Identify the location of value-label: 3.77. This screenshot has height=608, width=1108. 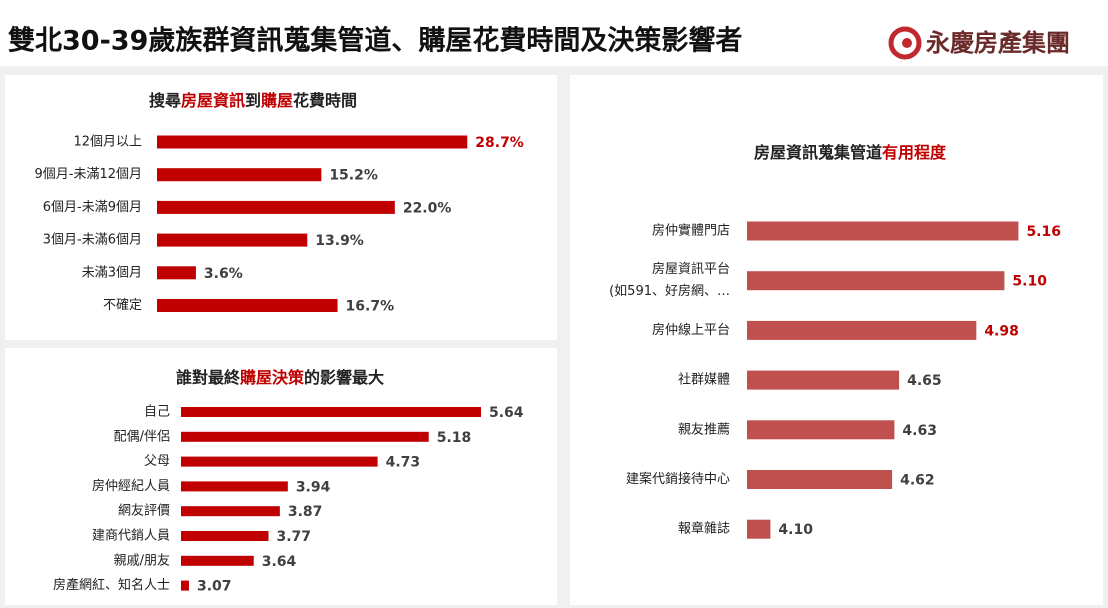
(294, 537).